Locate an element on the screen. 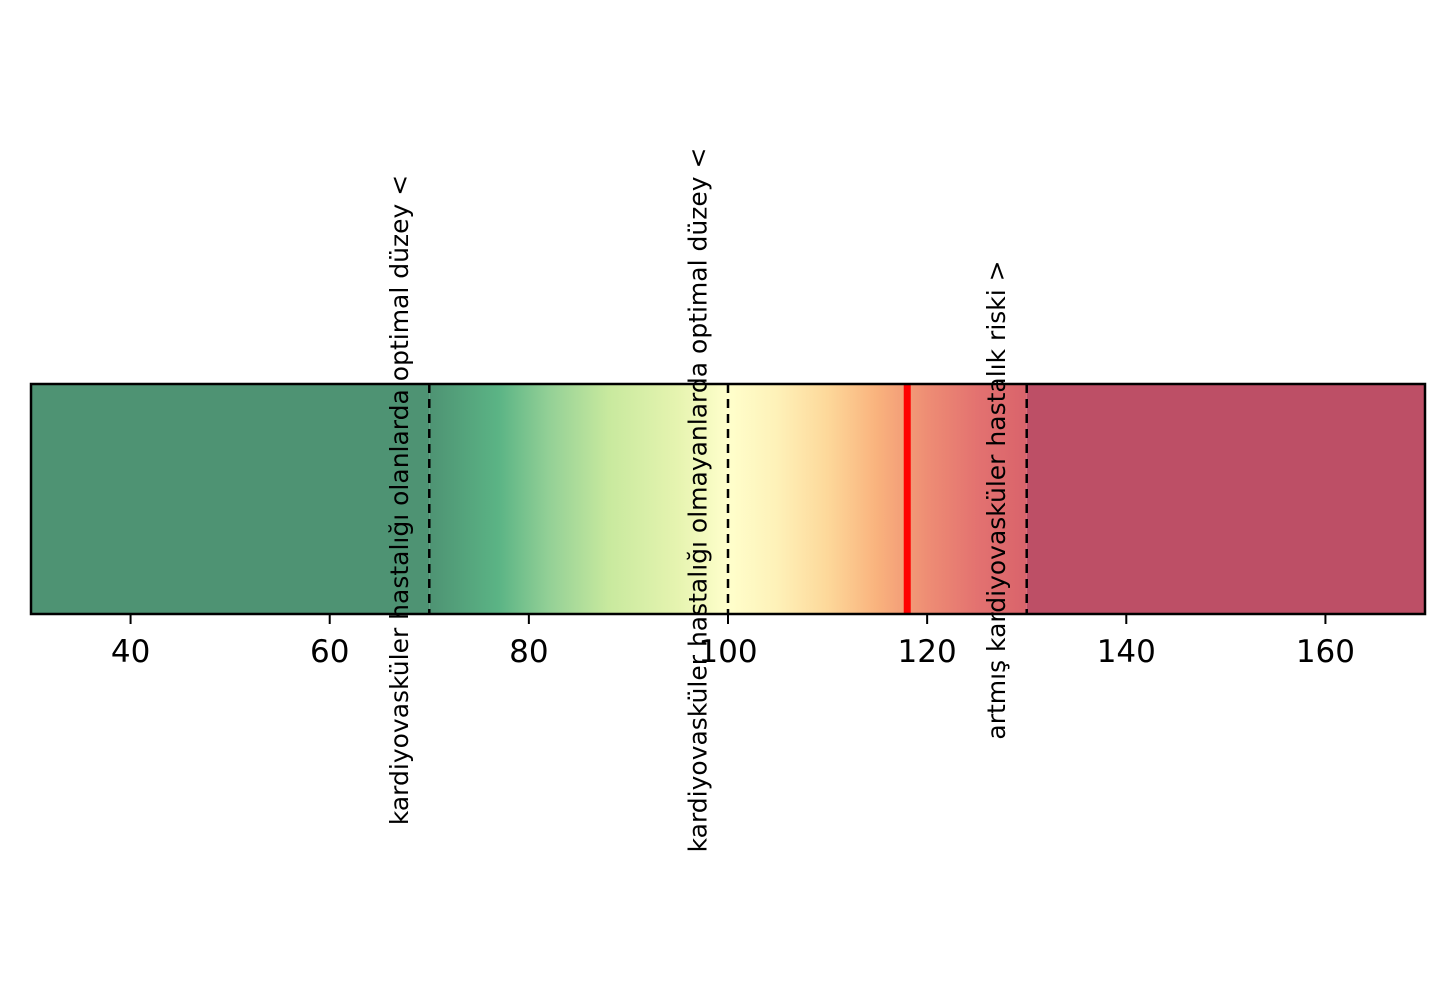 The image size is (1455, 1000). x-tick-label: 140 is located at coordinates (1126, 652).